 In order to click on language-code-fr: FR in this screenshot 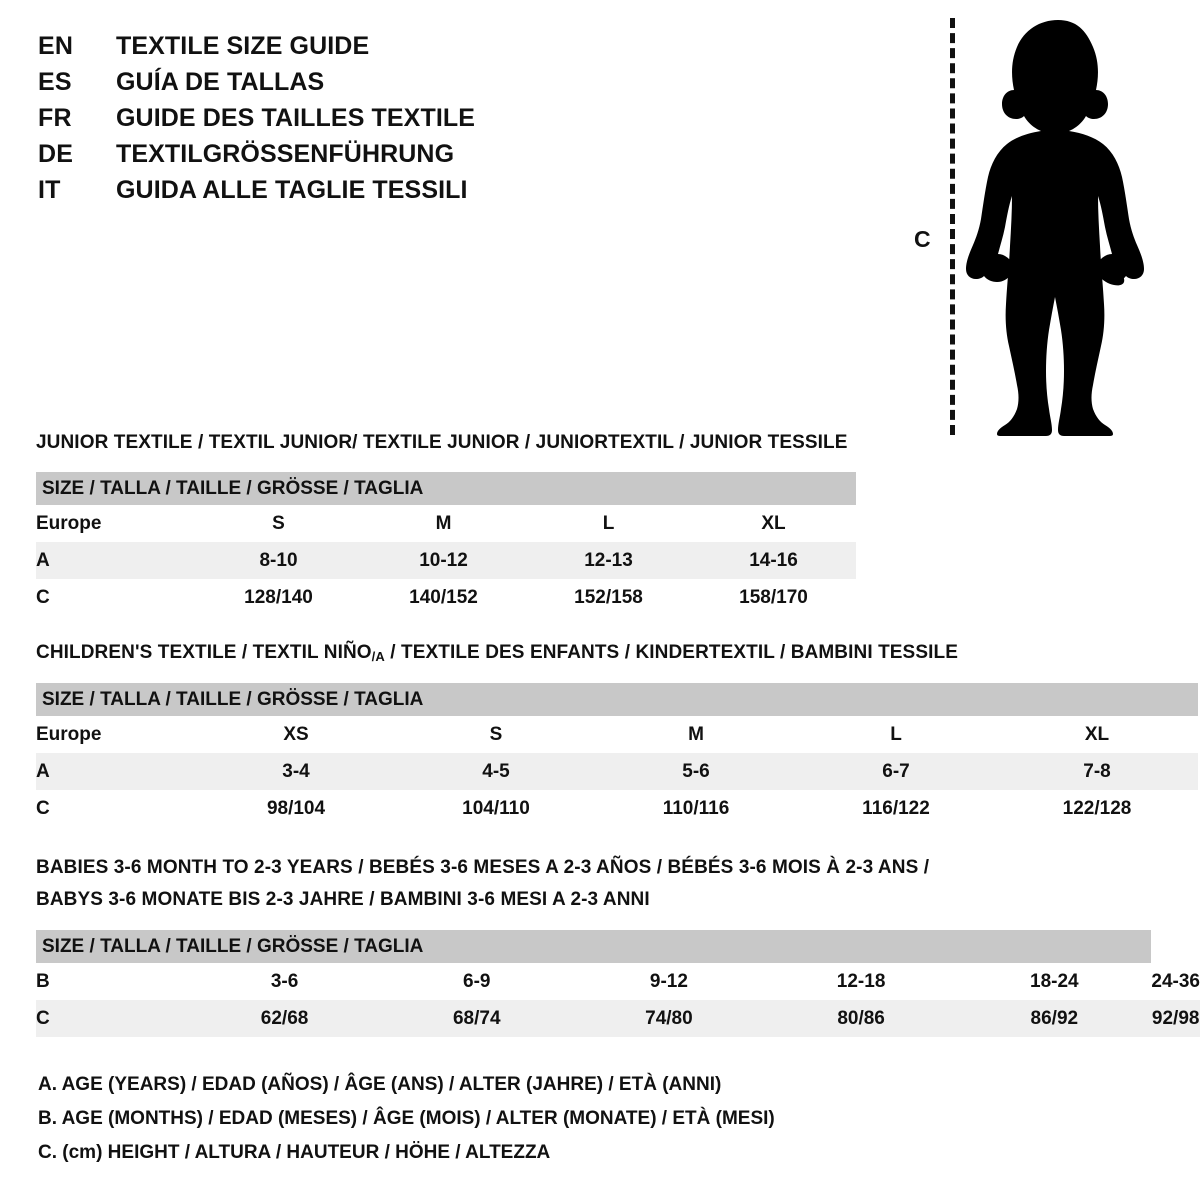, I will do `click(55, 118)`.